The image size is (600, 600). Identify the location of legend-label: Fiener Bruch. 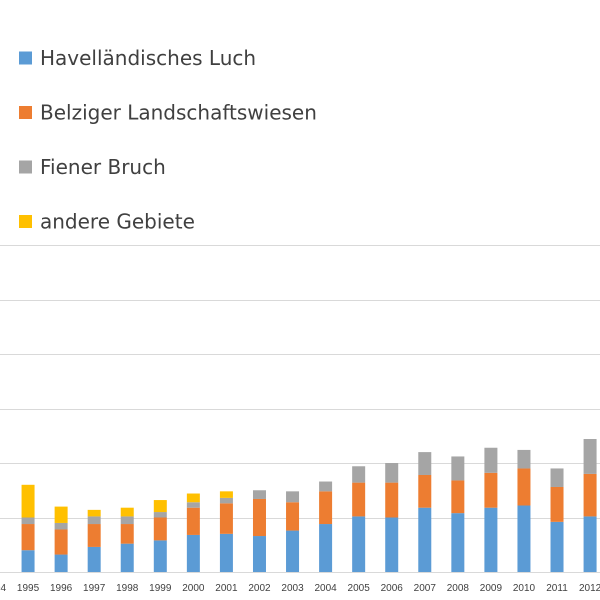
(103, 167).